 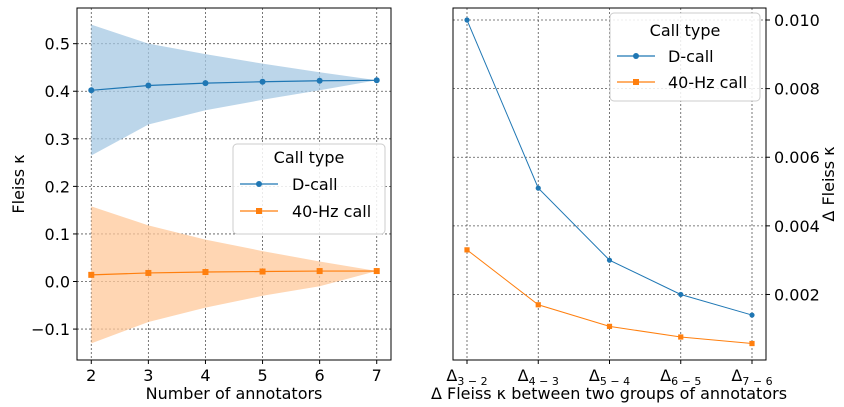 I want to click on left-y-axis-label: Fleiss κ, so click(x=18, y=184).